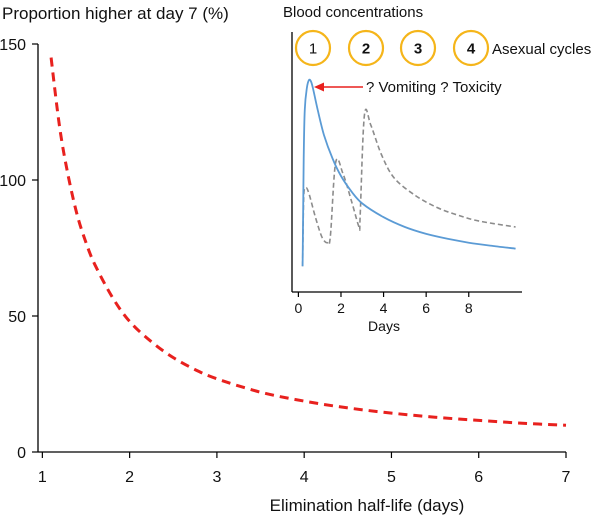 The image size is (598, 518). What do you see at coordinates (115, 13) in the screenshot?
I see `y-axis-title: Proportion higher at day 7 (%)` at bounding box center [115, 13].